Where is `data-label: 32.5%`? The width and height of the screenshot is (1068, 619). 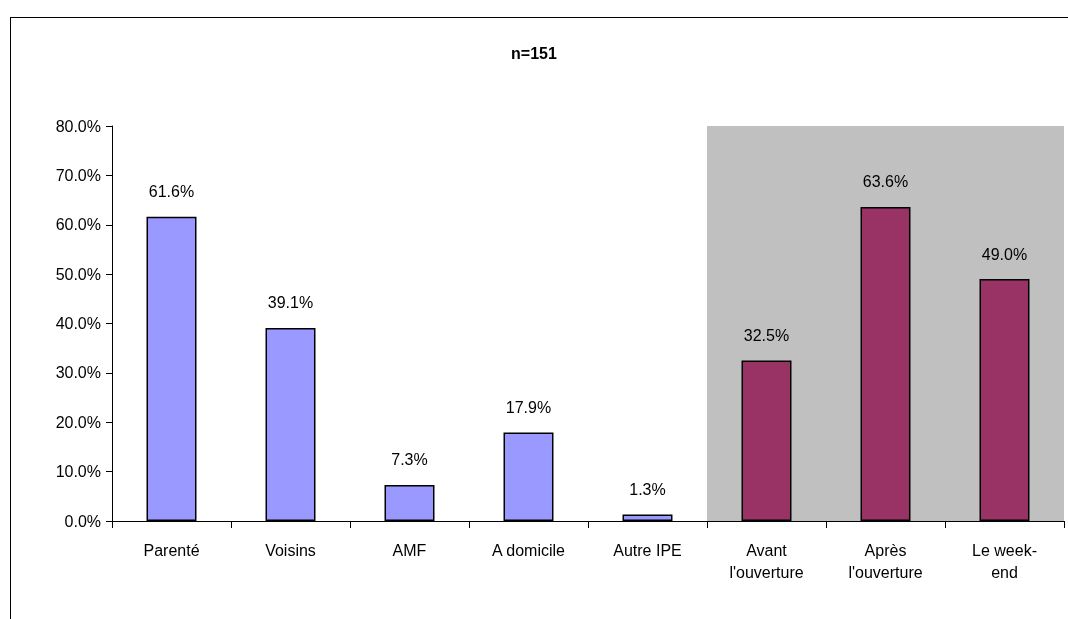 data-label: 32.5% is located at coordinates (766, 336).